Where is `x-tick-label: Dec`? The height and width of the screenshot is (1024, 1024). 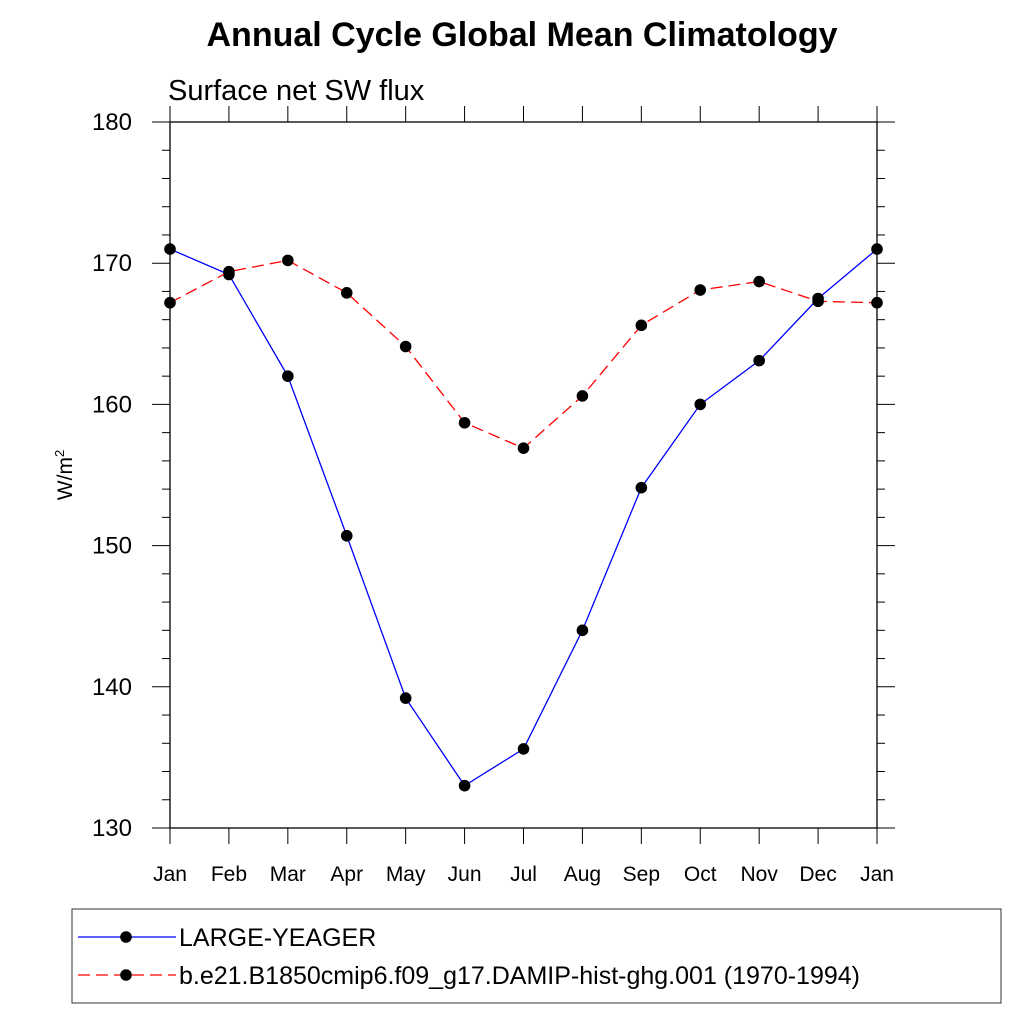 x-tick-label: Dec is located at coordinates (817, 874).